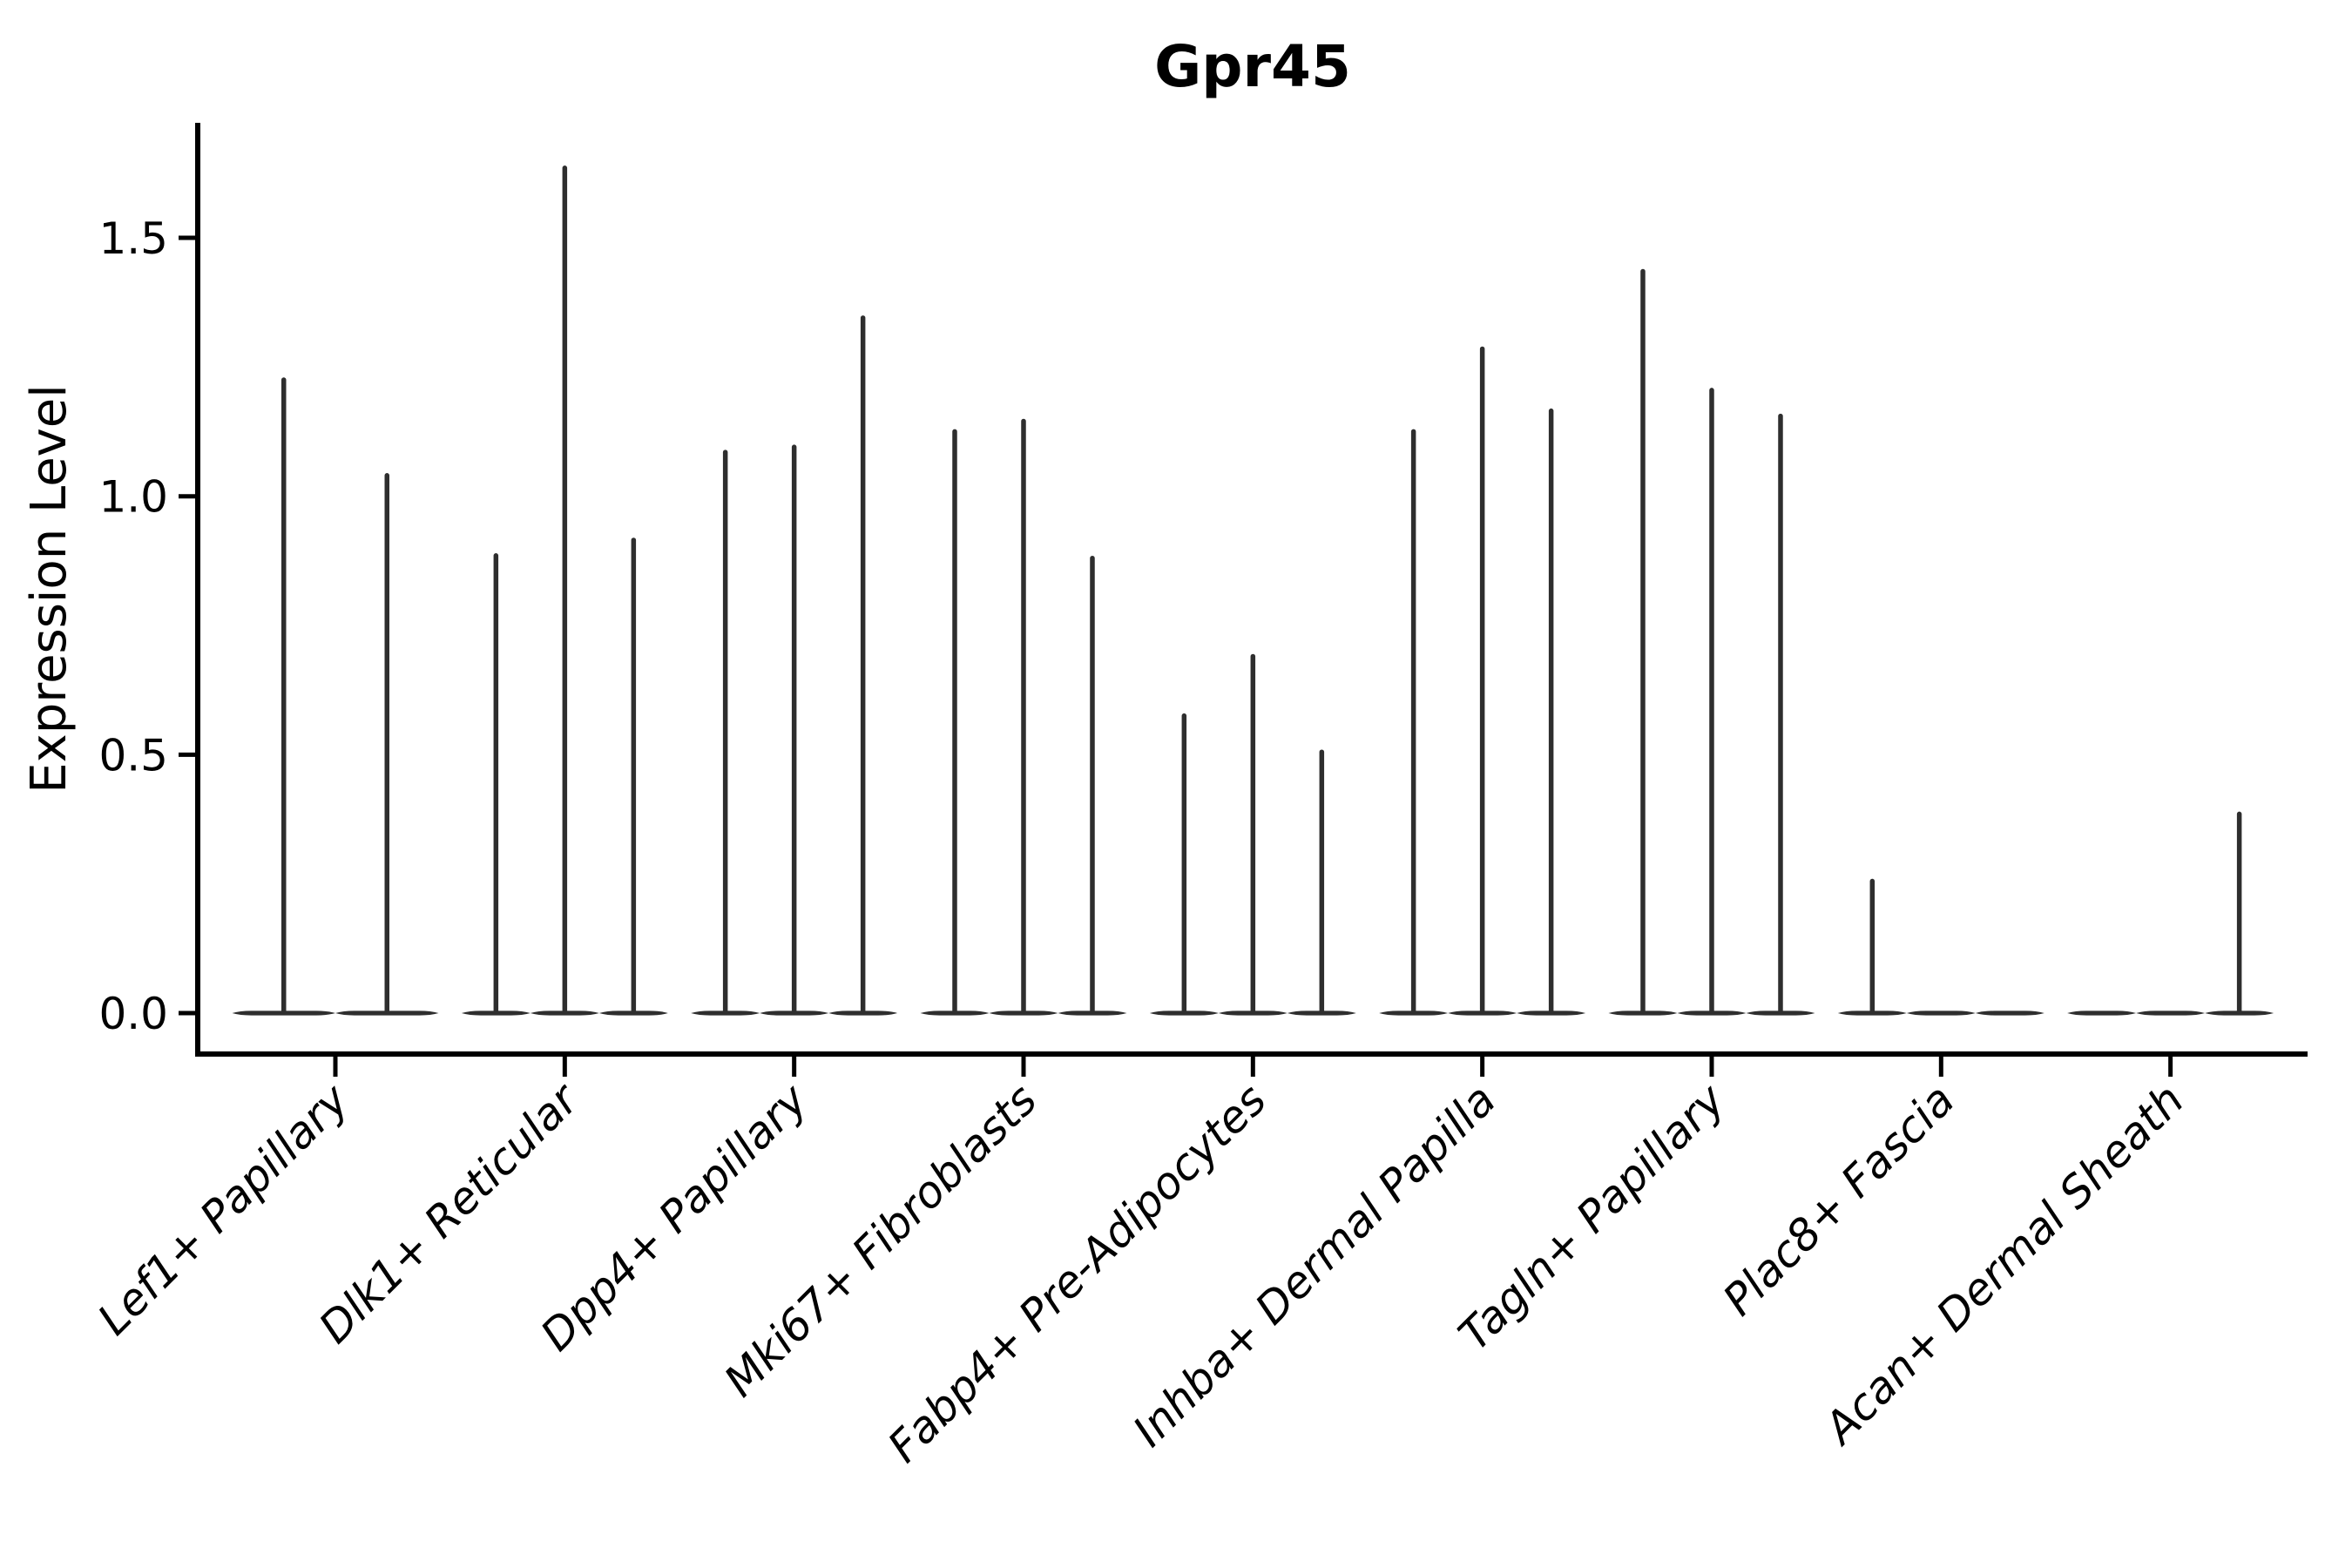 This screenshot has height=1568, width=2352. What do you see at coordinates (1838, 1199) in the screenshot?
I see `x-tick-label: Plac8+ Fascia` at bounding box center [1838, 1199].